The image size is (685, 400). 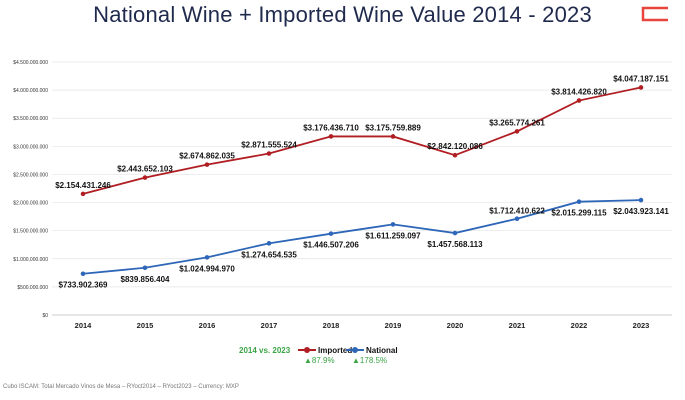 I want to click on data-label-national: $1.611.259.097, so click(x=393, y=235).